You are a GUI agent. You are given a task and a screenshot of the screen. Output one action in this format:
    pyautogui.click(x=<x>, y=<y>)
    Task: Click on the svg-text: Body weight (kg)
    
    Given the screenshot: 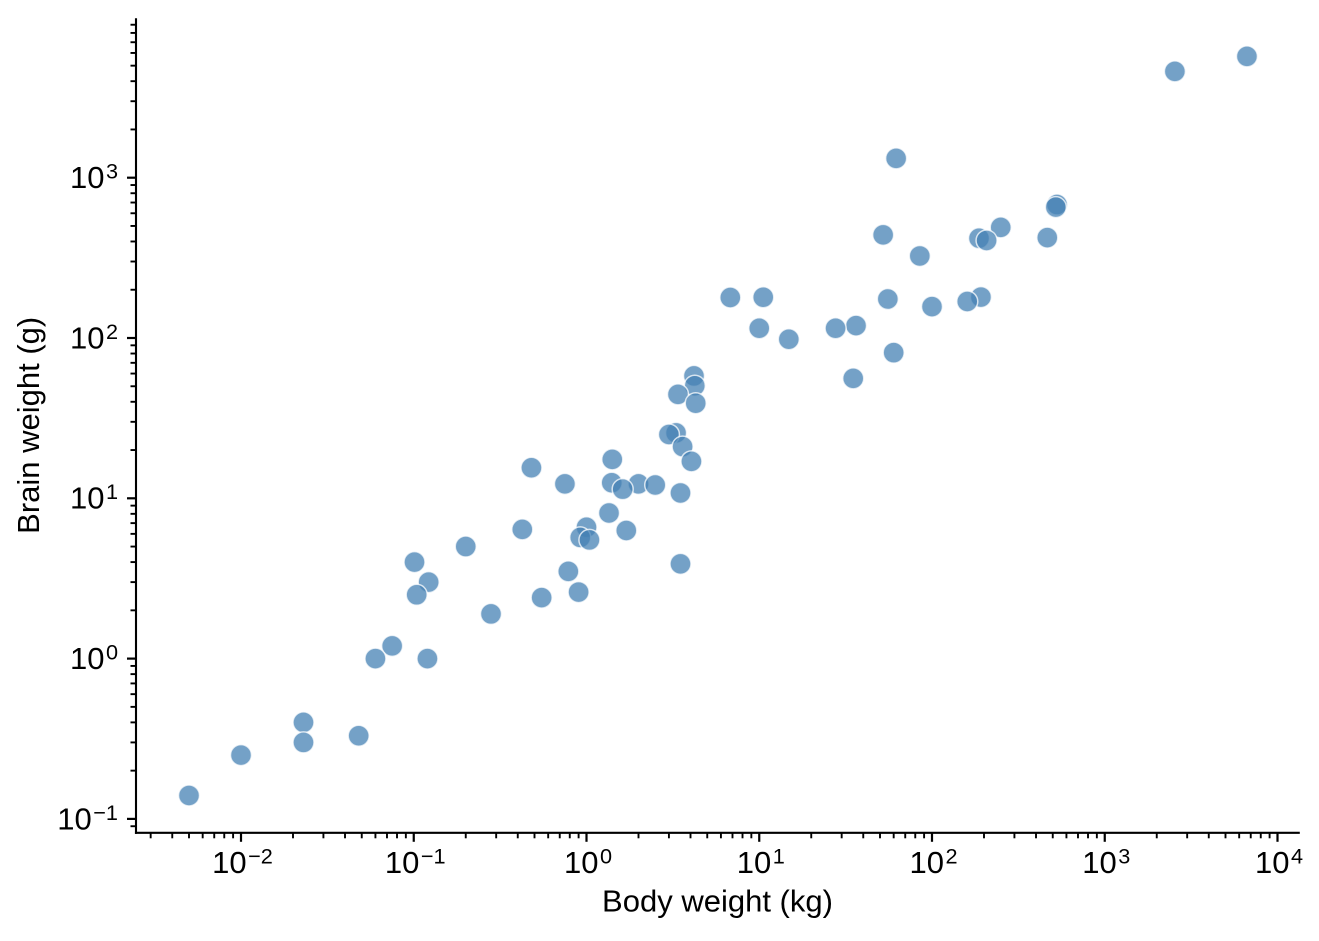 What is the action you would take?
    pyautogui.click(x=717, y=901)
    